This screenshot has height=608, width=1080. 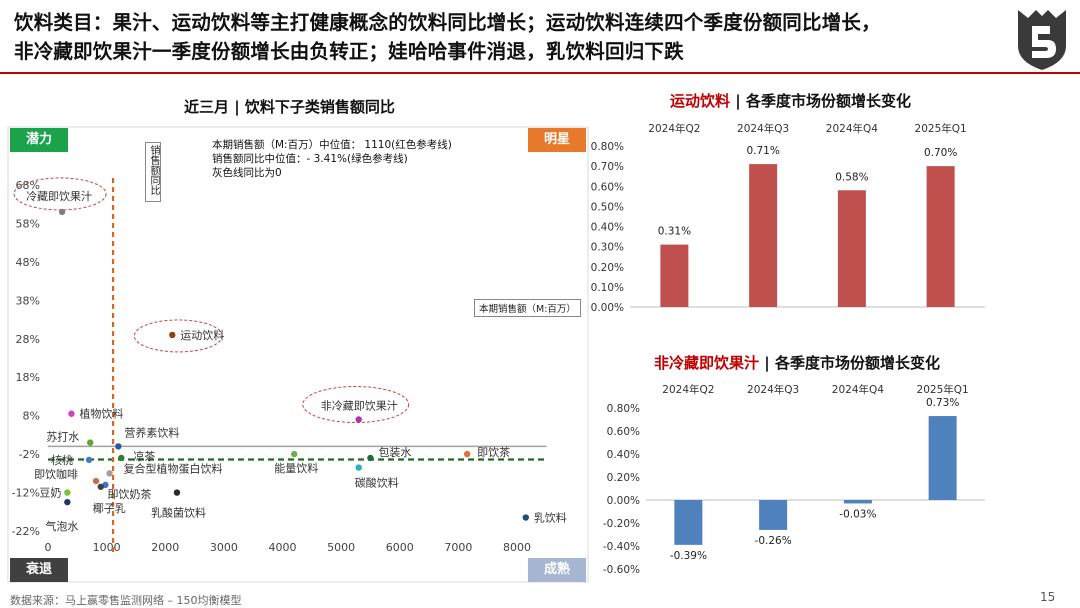 What do you see at coordinates (458, 547) in the screenshot?
I see `x-tick-label: 7000` at bounding box center [458, 547].